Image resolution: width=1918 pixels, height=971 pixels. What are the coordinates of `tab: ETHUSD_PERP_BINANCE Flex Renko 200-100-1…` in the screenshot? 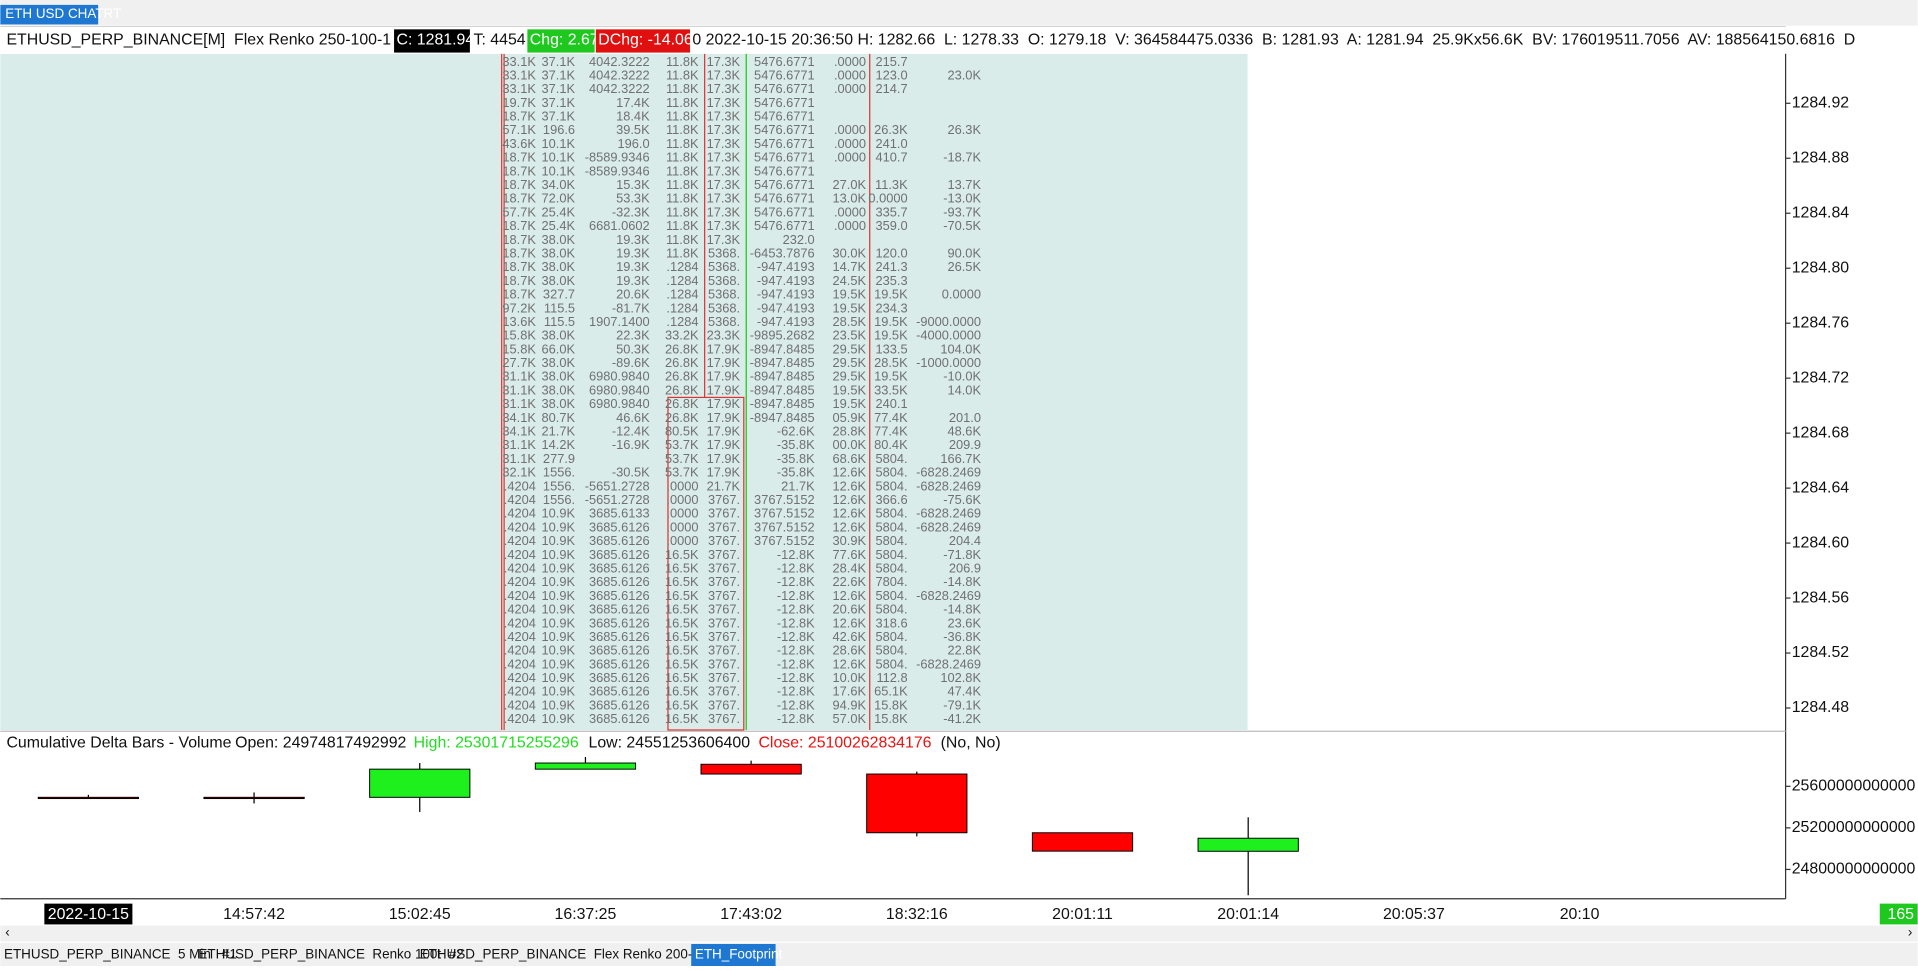 It's located at (584, 954).